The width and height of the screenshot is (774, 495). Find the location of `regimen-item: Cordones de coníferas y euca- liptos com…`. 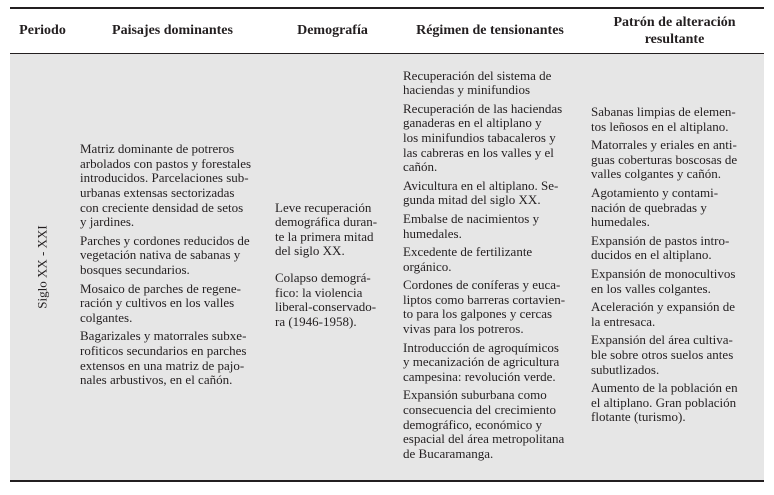

regimen-item: Cordones de coníferas y euca- liptos com… is located at coordinates (484, 307).